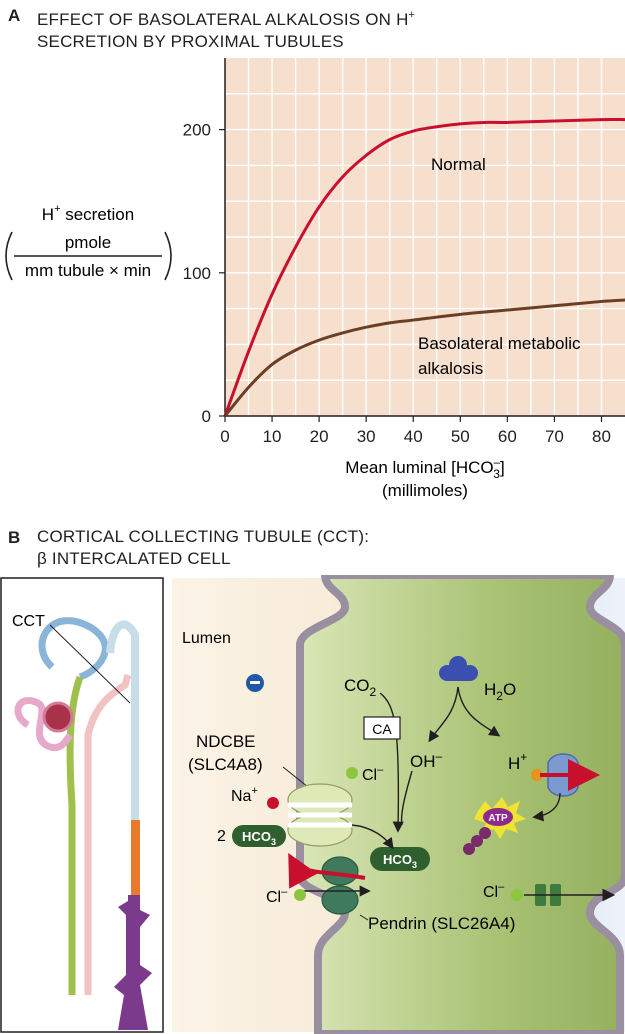 This screenshot has height=1034, width=625. I want to click on water-cloud-icon, so click(458, 668).